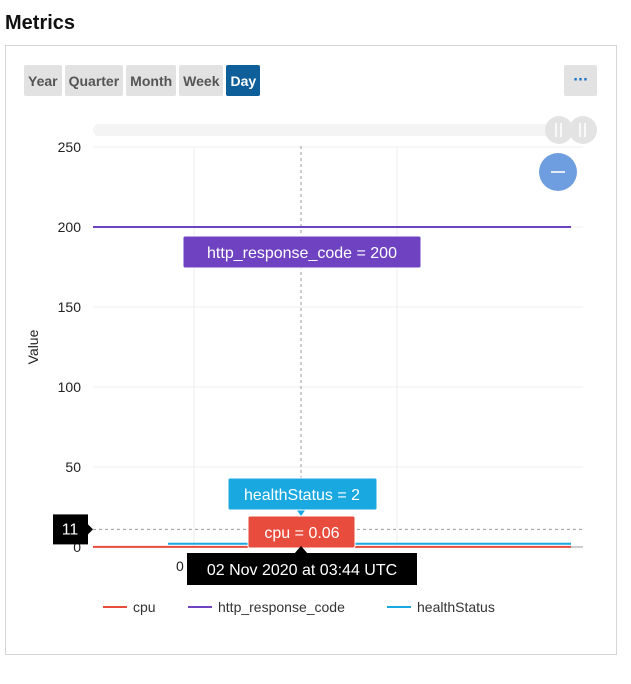 The width and height of the screenshot is (631, 684). I want to click on range-button-year: Year, so click(43, 80).